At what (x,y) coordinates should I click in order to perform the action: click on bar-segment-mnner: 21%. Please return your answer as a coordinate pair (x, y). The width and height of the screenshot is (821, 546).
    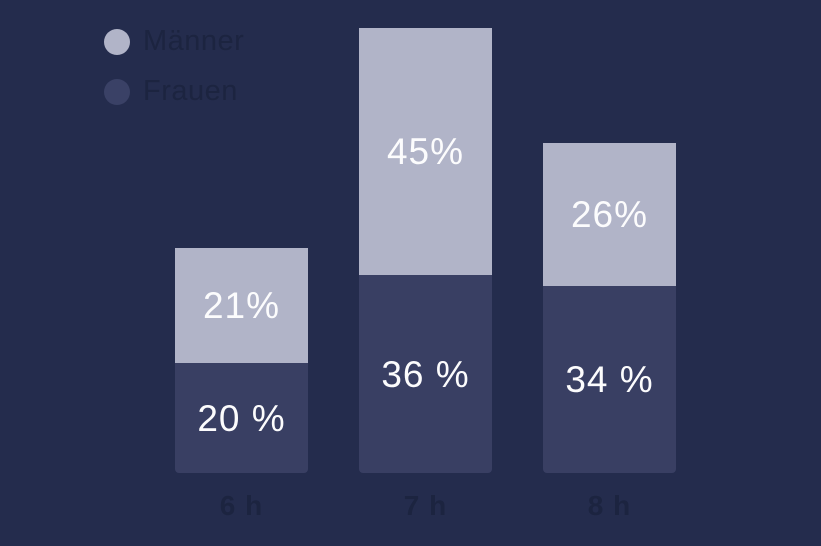
    Looking at the image, I should click on (241, 305).